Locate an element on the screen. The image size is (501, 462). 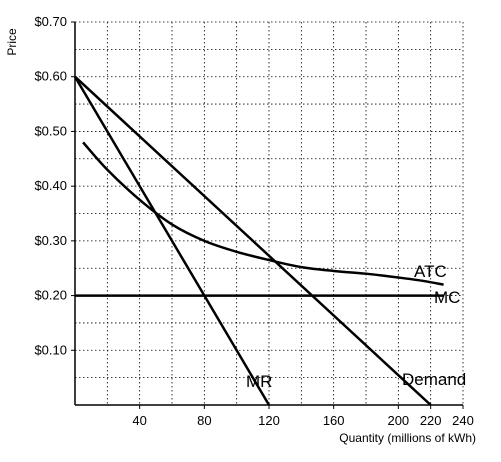
x-tick-label: 160 is located at coordinates (334, 420).